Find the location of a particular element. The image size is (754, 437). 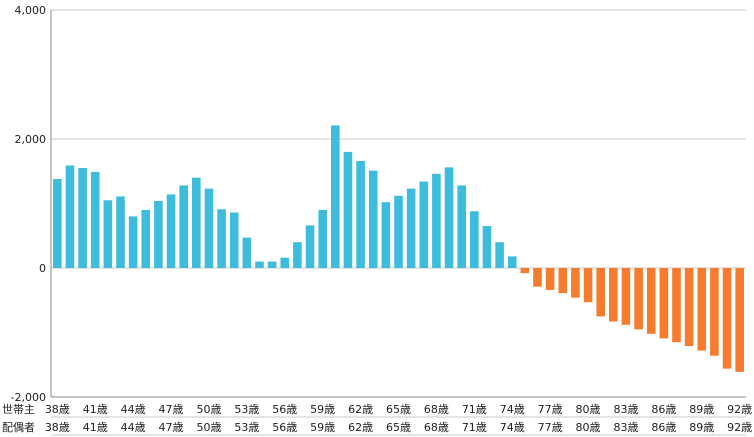

householder-age-label: 89歳 is located at coordinates (701, 409).